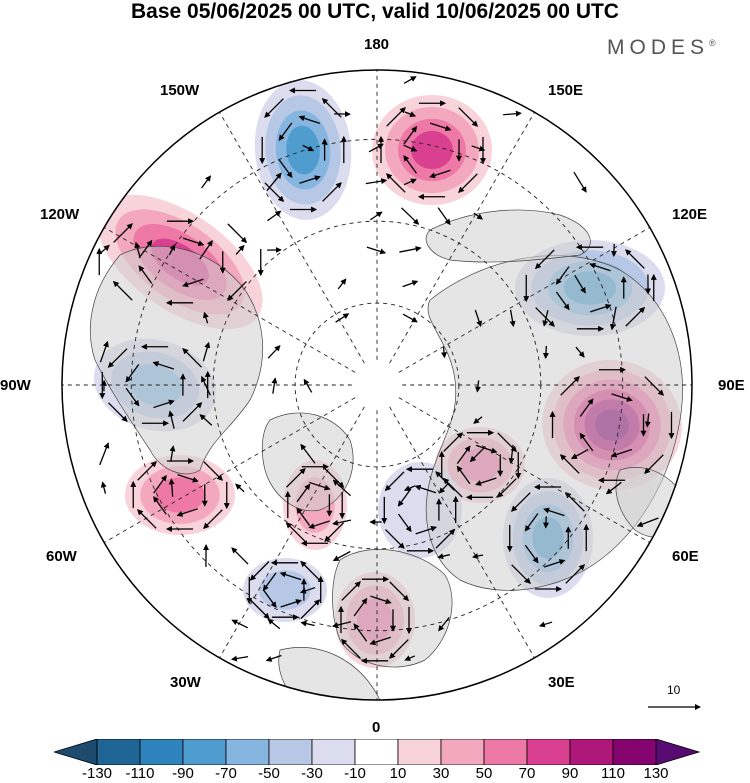  Describe the element at coordinates (377, 44) in the screenshot. I see `lon-label-180: 180` at that location.